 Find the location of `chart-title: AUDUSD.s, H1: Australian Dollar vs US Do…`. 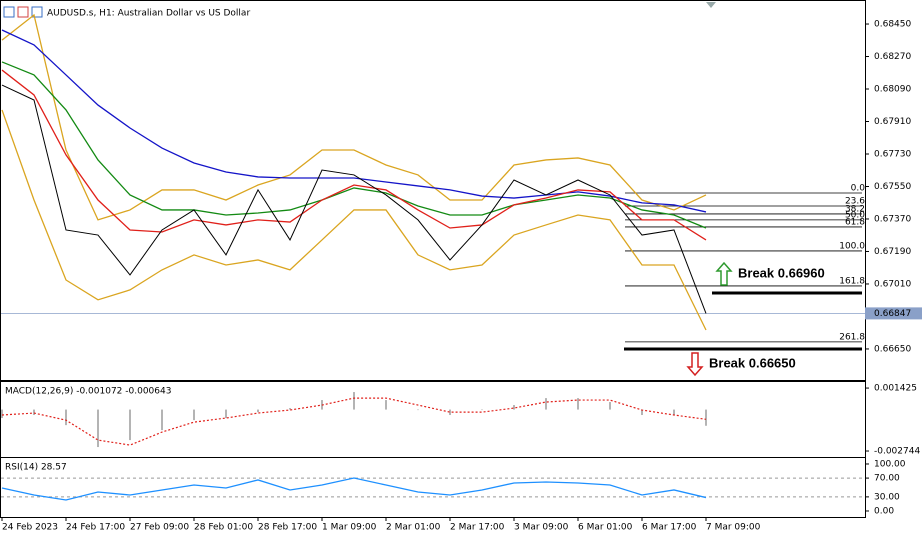

chart-title: AUDUSD.s, H1: Australian Dollar vs US Do… is located at coordinates (148, 14).